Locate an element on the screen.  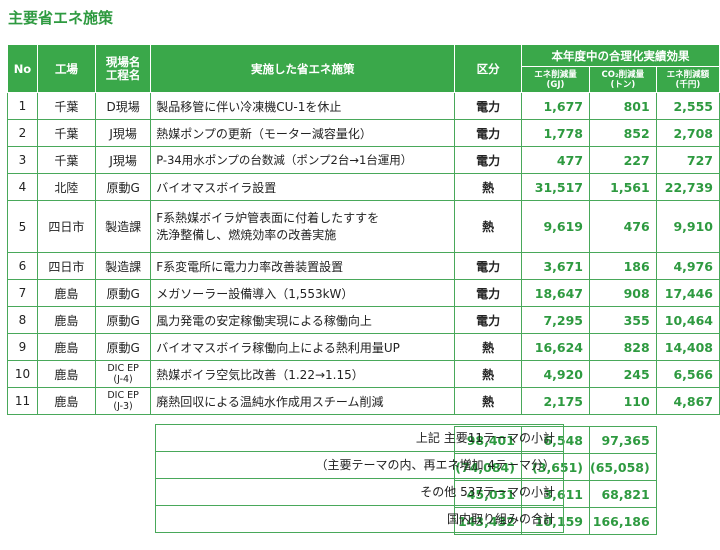
row-energy: 7,295 is located at coordinates (555, 320).